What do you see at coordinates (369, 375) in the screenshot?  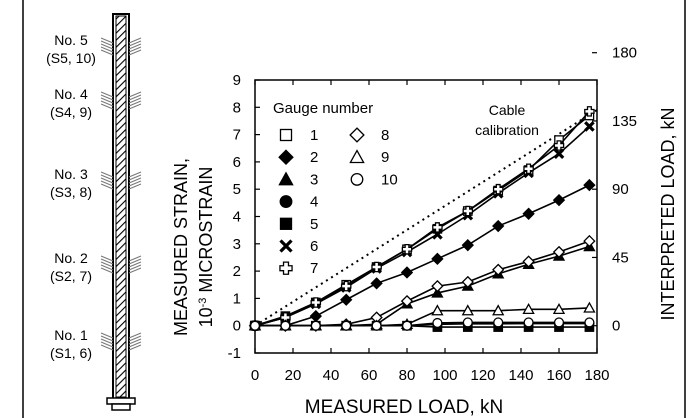 I see `x-tick-label: 60` at bounding box center [369, 375].